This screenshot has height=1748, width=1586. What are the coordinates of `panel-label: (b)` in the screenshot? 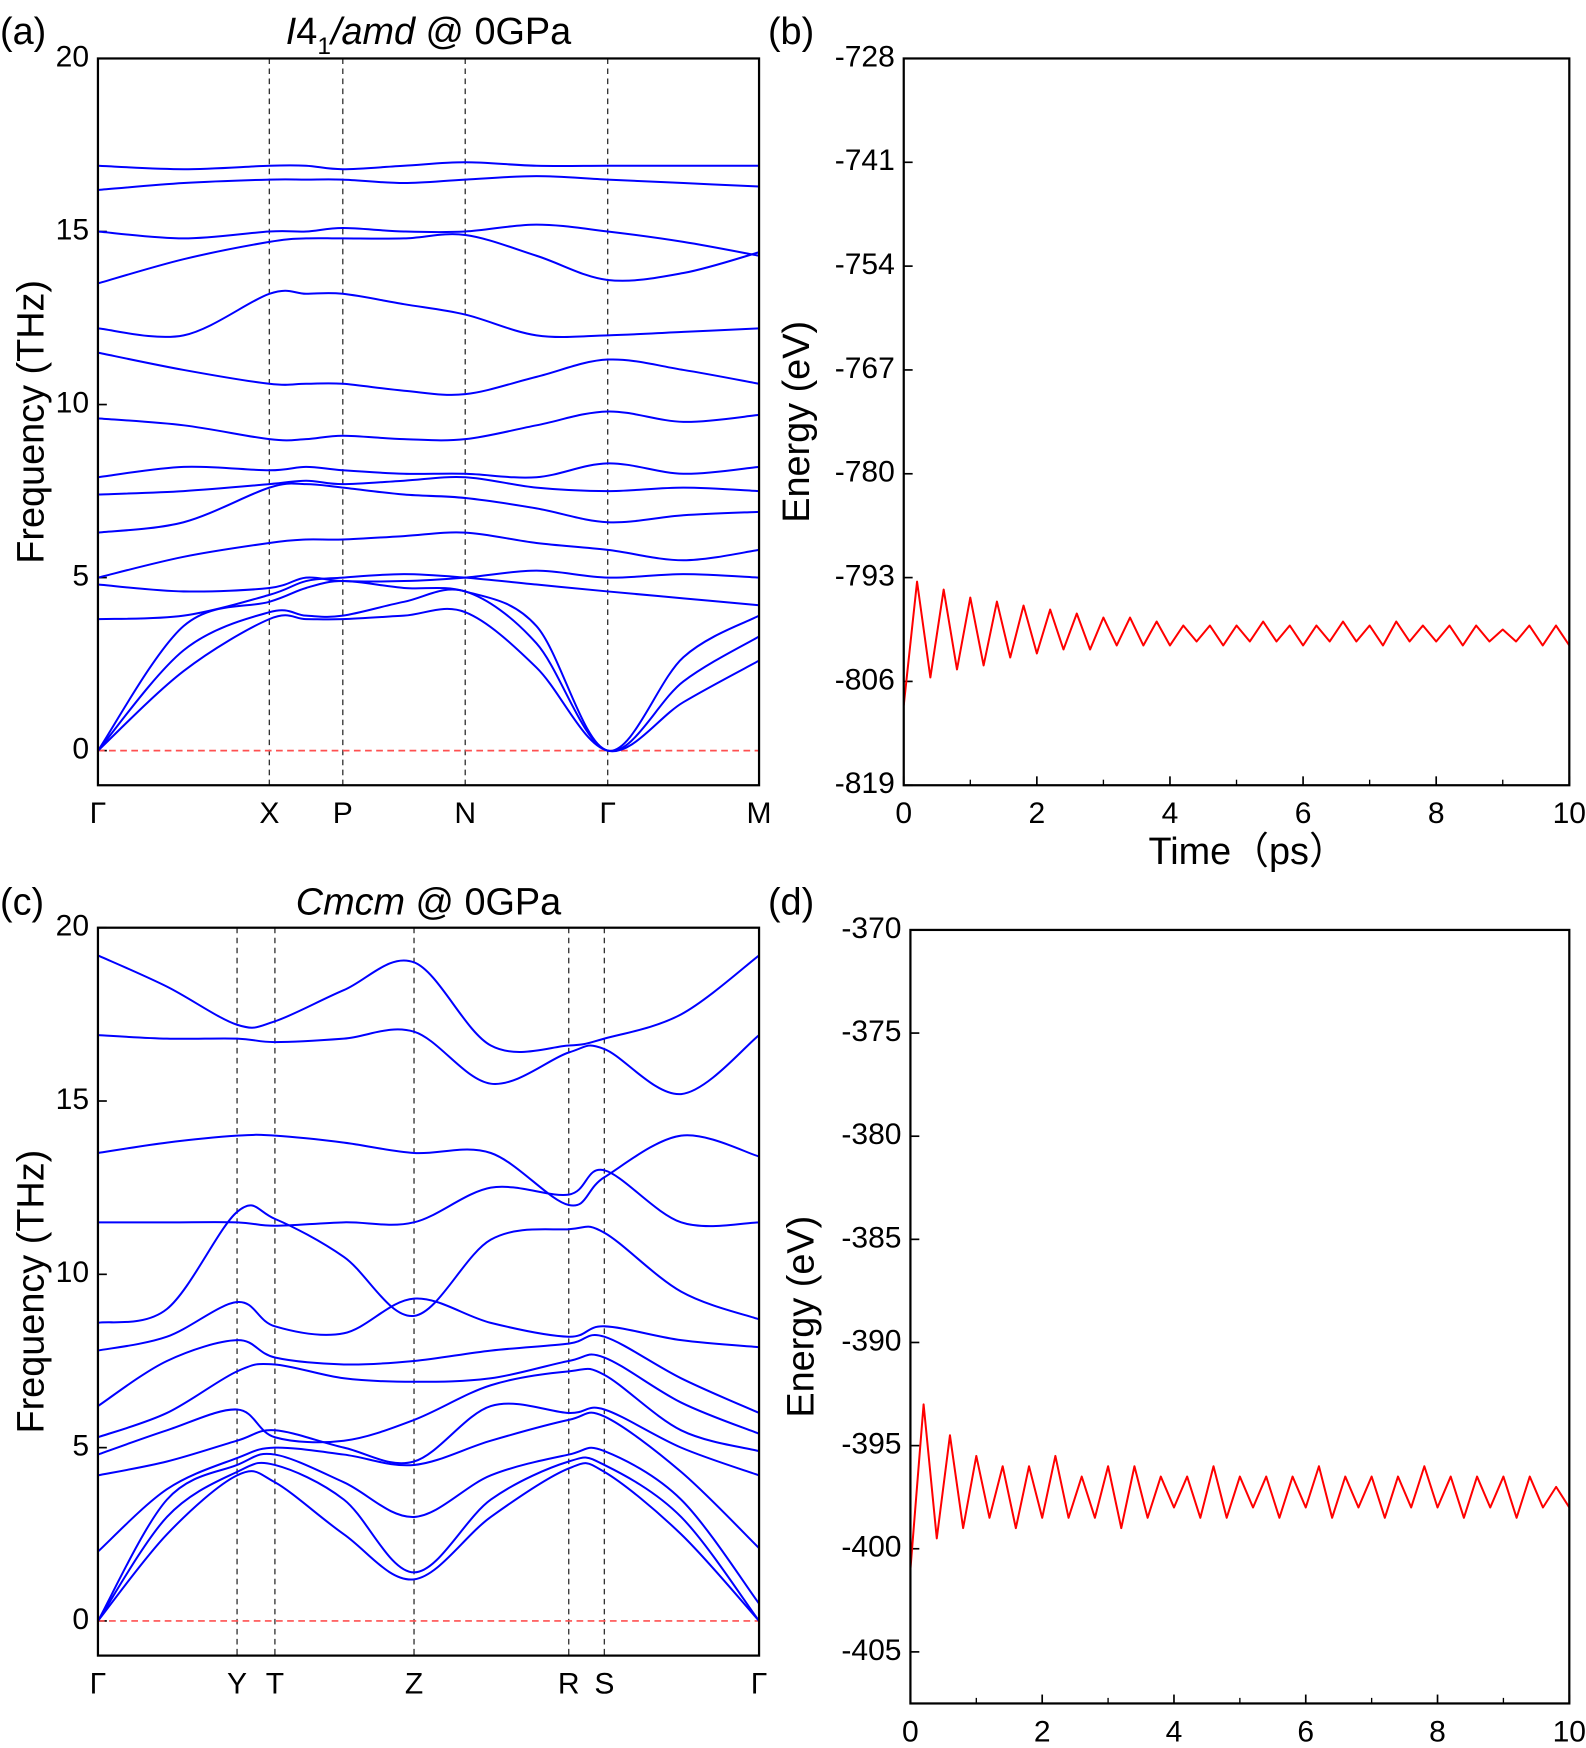 It's located at (791, 32).